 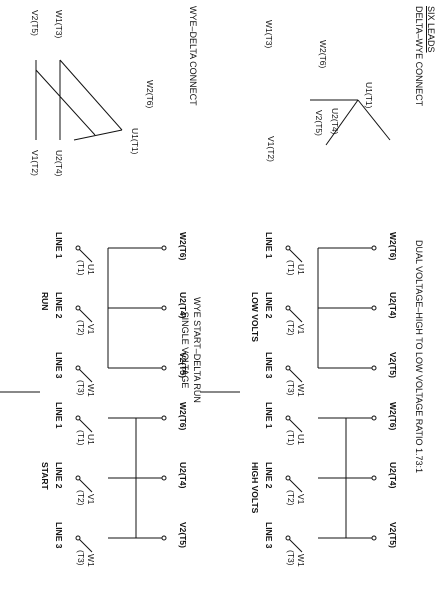 What do you see at coordinates (269, 535) in the screenshot?
I see `high-line-label-2: LINE 3` at bounding box center [269, 535].